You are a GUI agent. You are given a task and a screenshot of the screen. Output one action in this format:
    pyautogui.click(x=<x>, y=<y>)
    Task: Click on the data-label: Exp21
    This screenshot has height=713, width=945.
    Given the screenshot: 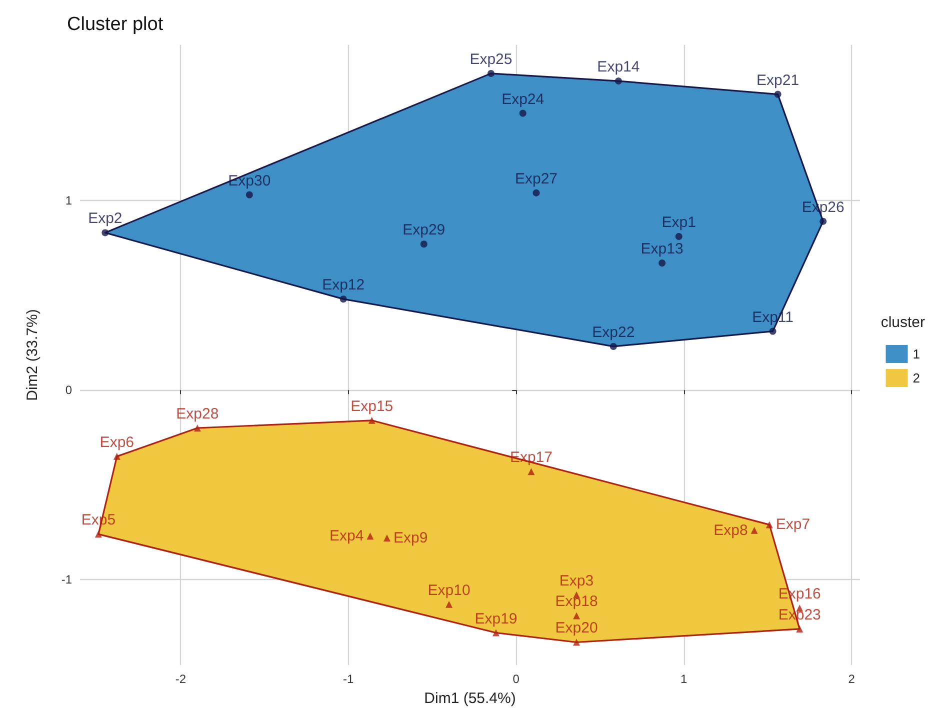 What is the action you would take?
    pyautogui.click(x=778, y=80)
    